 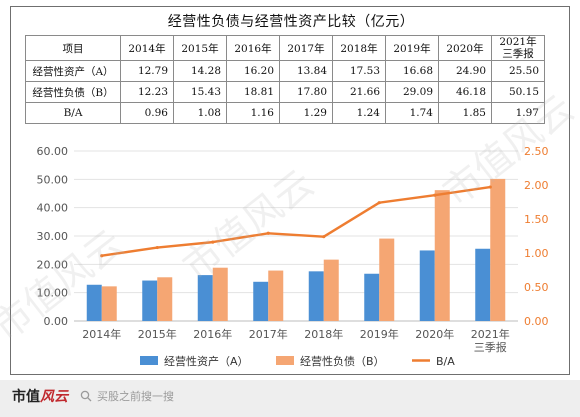 I want to click on table-col-header-2021: 2021年 三季报, so click(x=518, y=48).